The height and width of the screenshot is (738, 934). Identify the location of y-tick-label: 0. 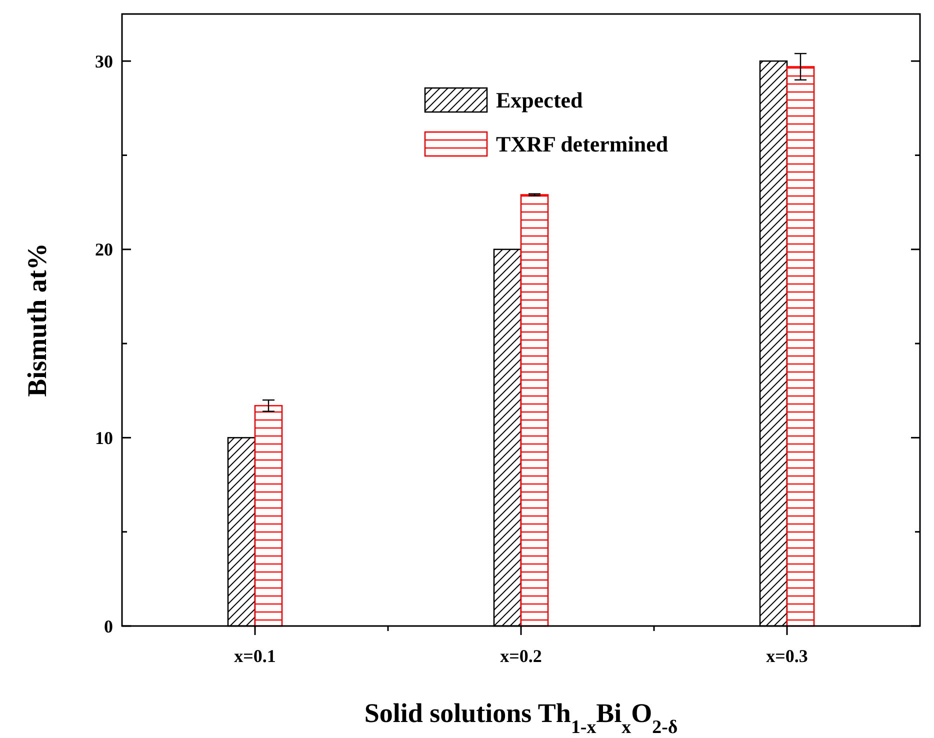
(108, 626).